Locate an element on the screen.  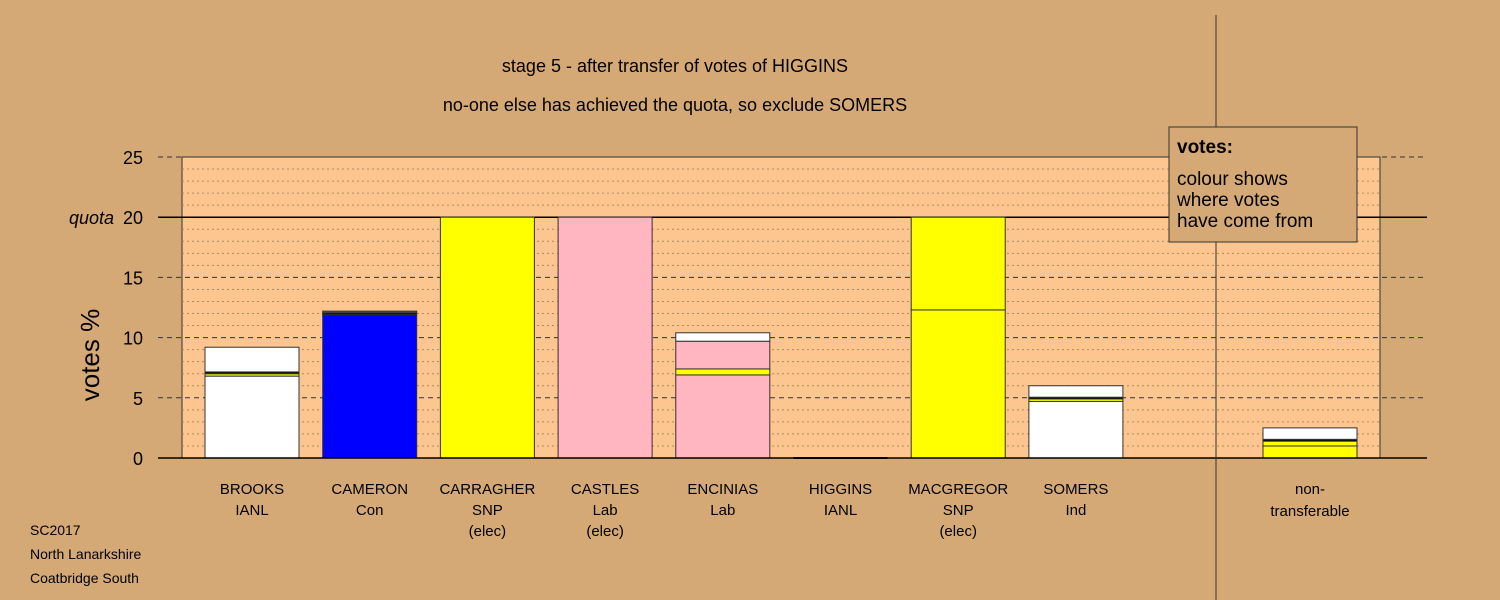
bar-carragher is located at coordinates (487, 337).